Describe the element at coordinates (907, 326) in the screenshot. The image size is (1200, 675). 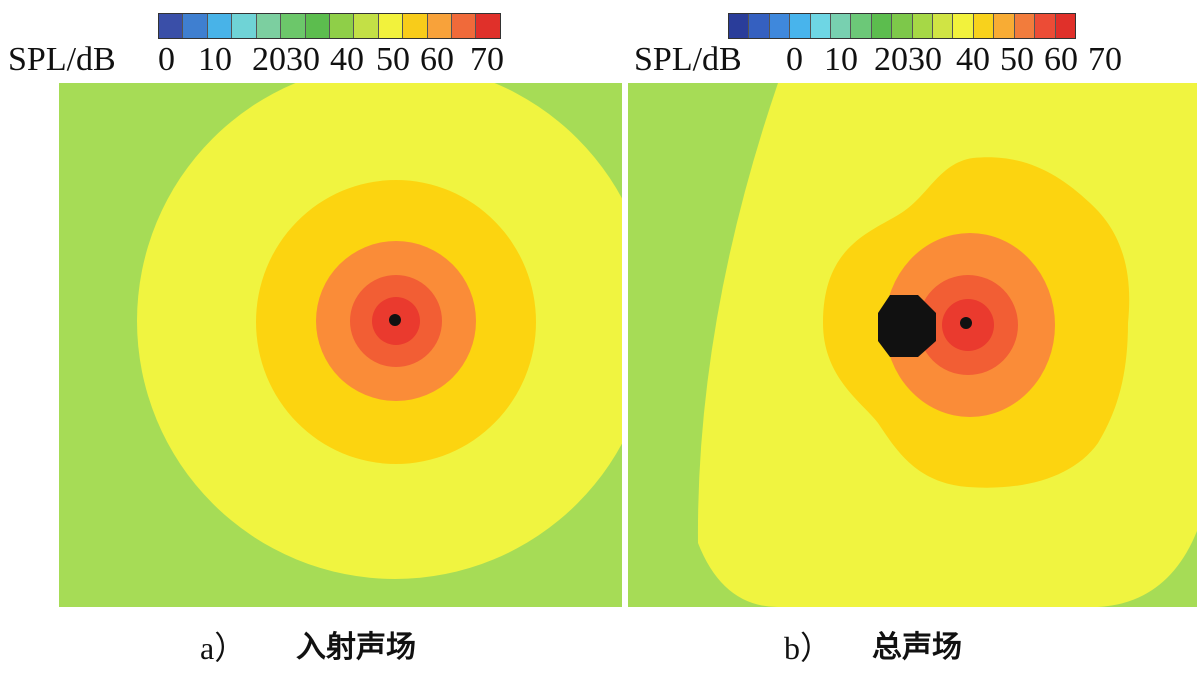
I see `scatterer-body-b` at that location.